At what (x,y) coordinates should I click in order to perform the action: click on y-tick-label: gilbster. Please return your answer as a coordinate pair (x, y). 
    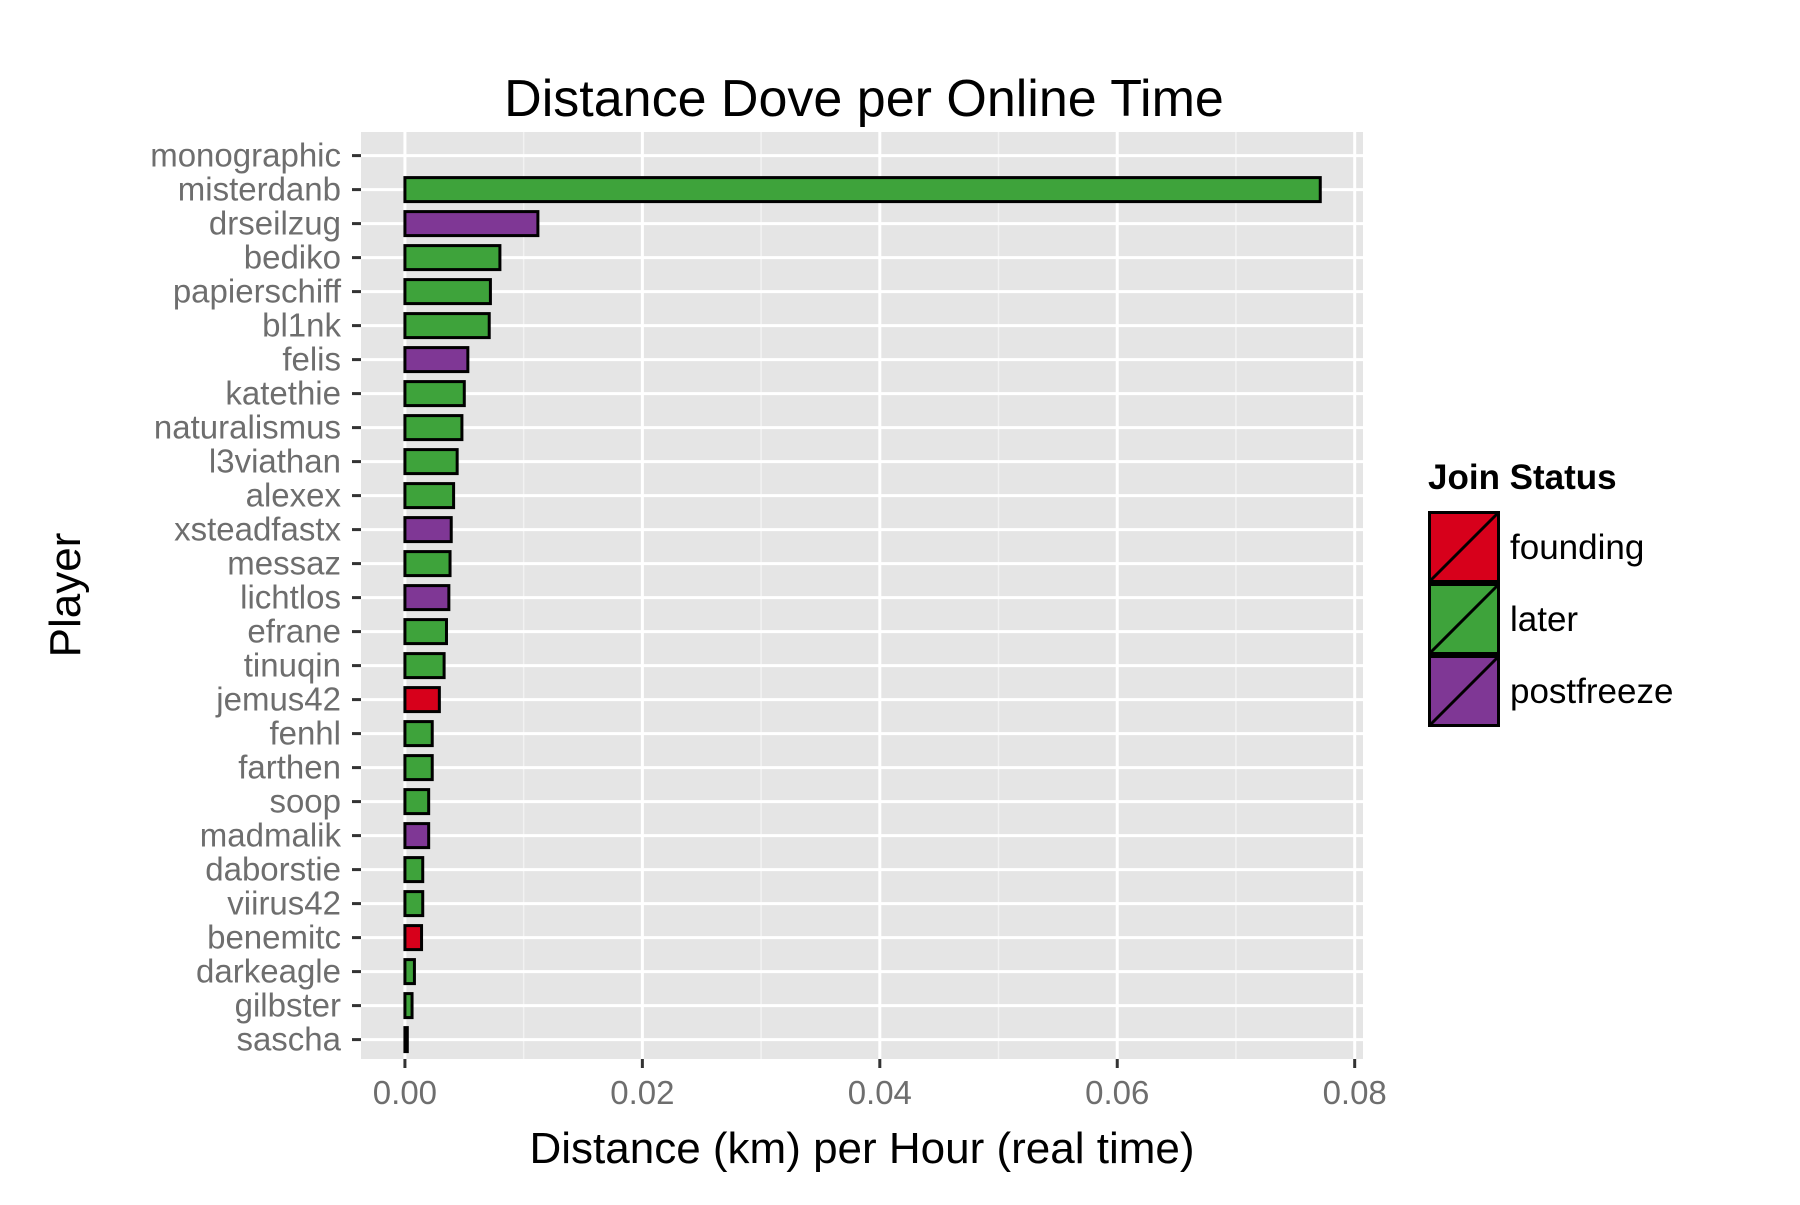
    Looking at the image, I should click on (288, 1005).